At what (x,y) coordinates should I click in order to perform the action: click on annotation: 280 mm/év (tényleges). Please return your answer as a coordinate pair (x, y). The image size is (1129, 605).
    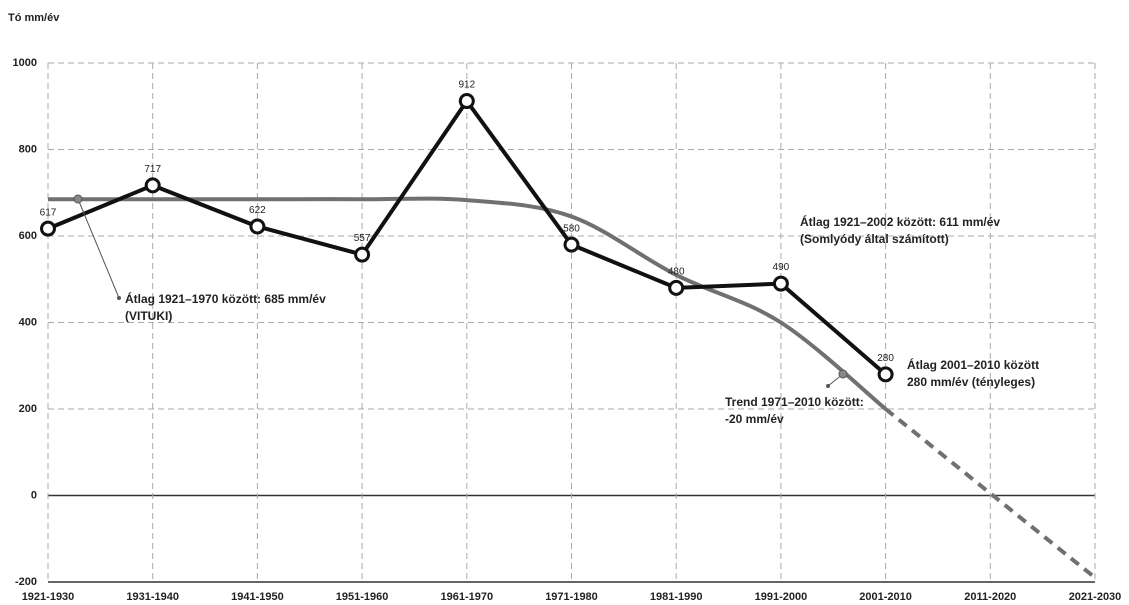
    Looking at the image, I should click on (971, 382).